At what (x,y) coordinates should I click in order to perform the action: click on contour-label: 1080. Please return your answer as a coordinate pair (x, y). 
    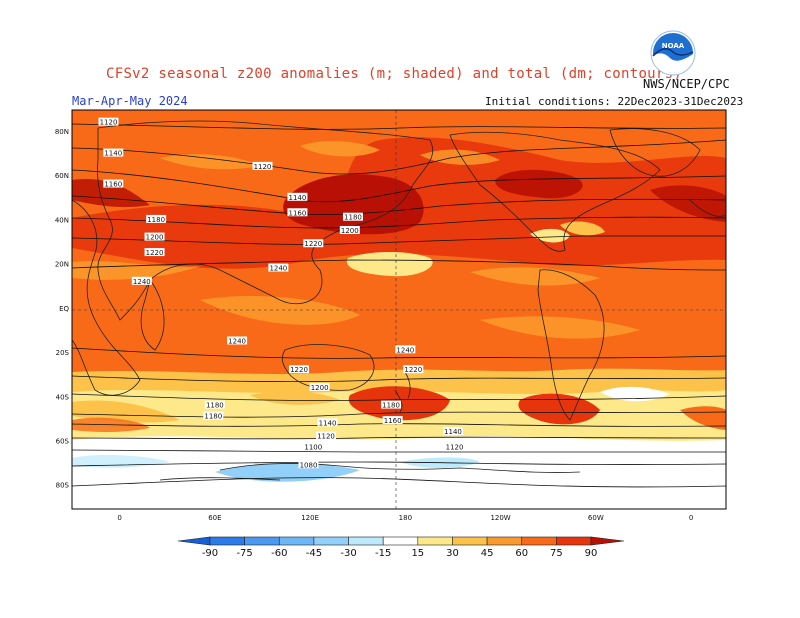
    Looking at the image, I should click on (308, 464).